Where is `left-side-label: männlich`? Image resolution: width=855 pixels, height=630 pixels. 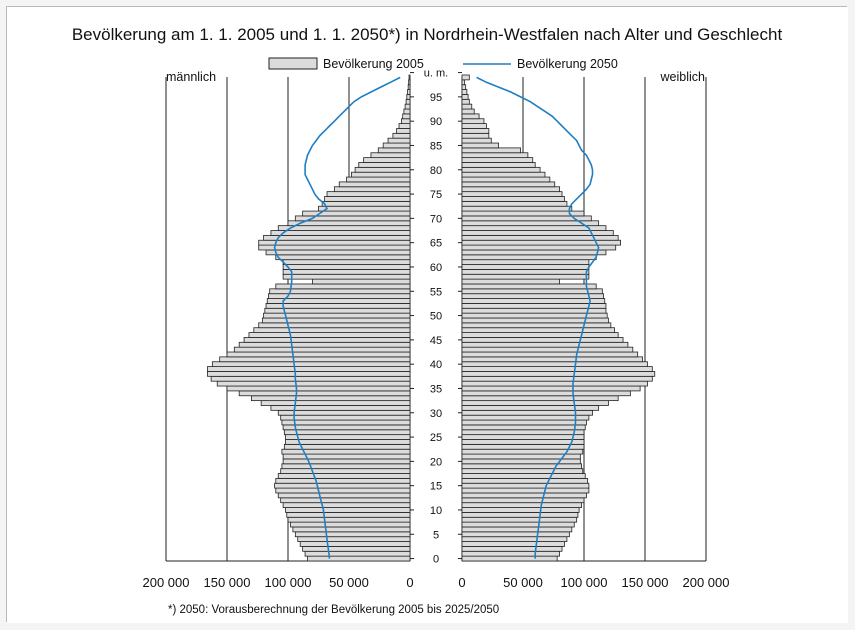
left-side-label: männlich is located at coordinates (191, 77).